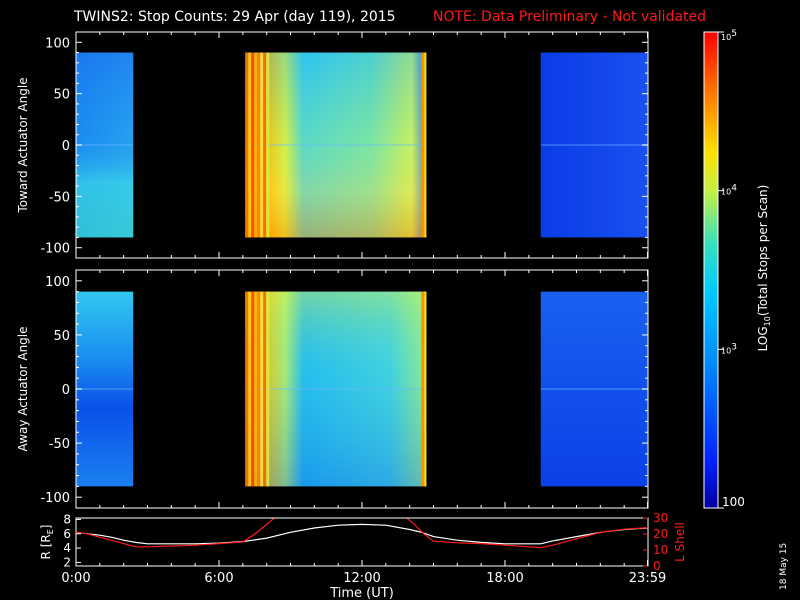 The height and width of the screenshot is (600, 800). Describe the element at coordinates (67, 562) in the screenshot. I see `radius-tick-label: 2` at that location.